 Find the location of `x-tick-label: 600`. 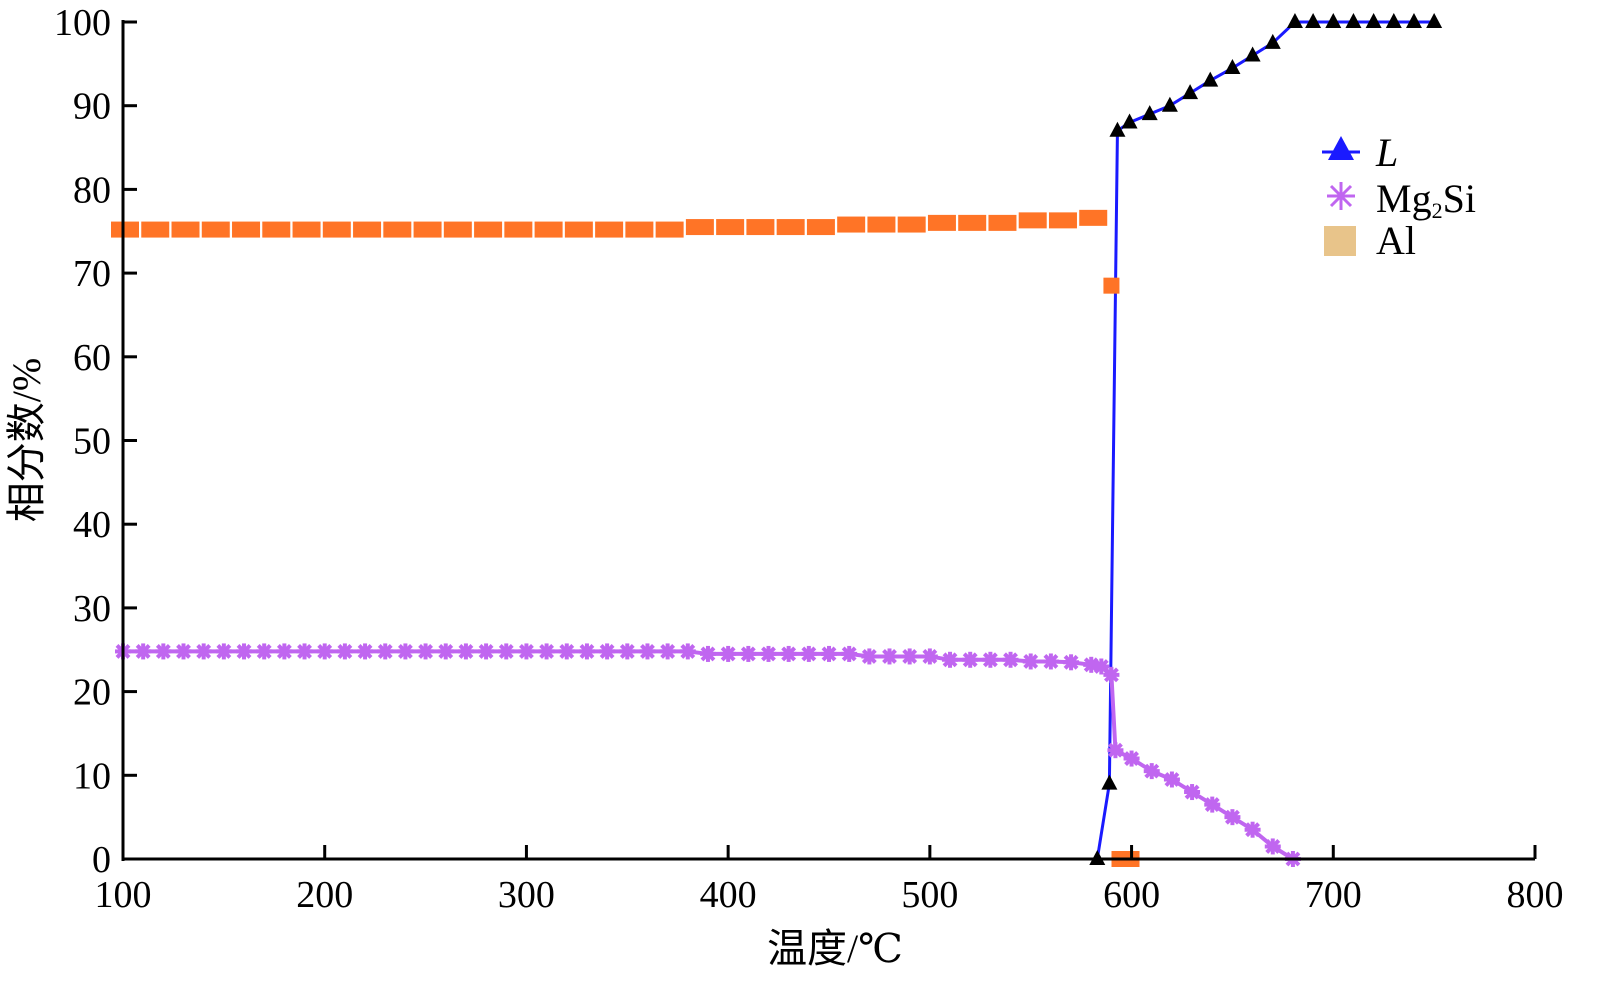

x-tick-label: 600 is located at coordinates (1131, 895).